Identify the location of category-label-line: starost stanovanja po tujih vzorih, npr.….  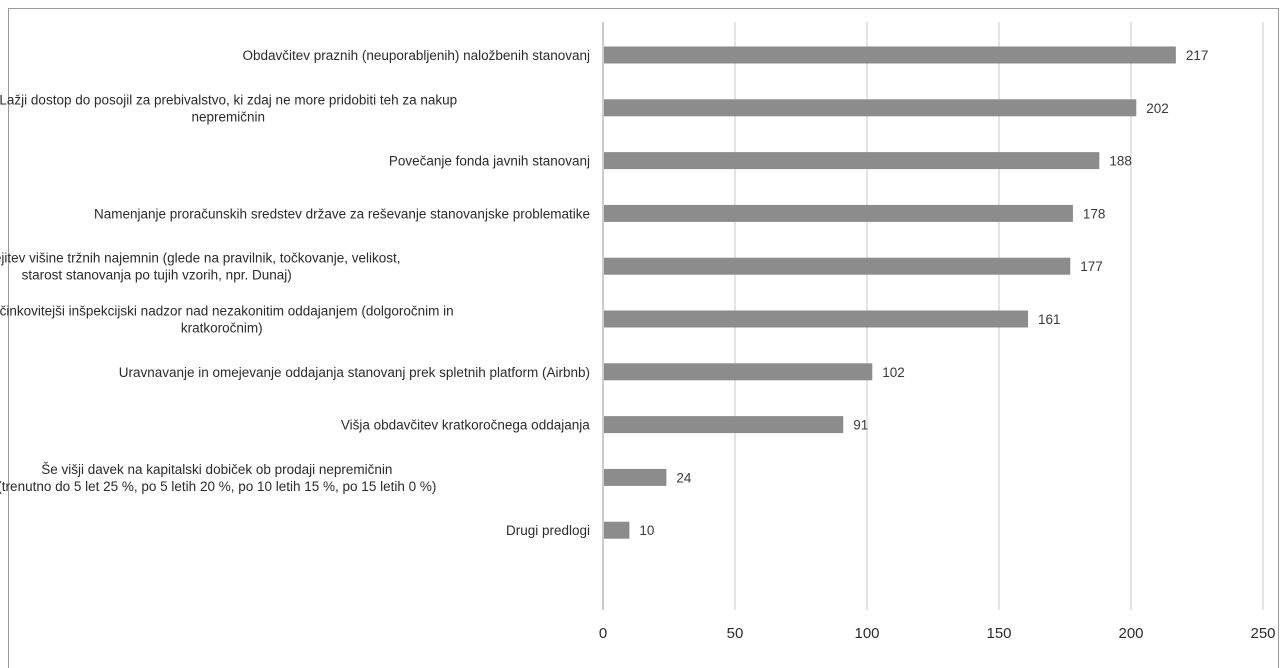
(157, 275).